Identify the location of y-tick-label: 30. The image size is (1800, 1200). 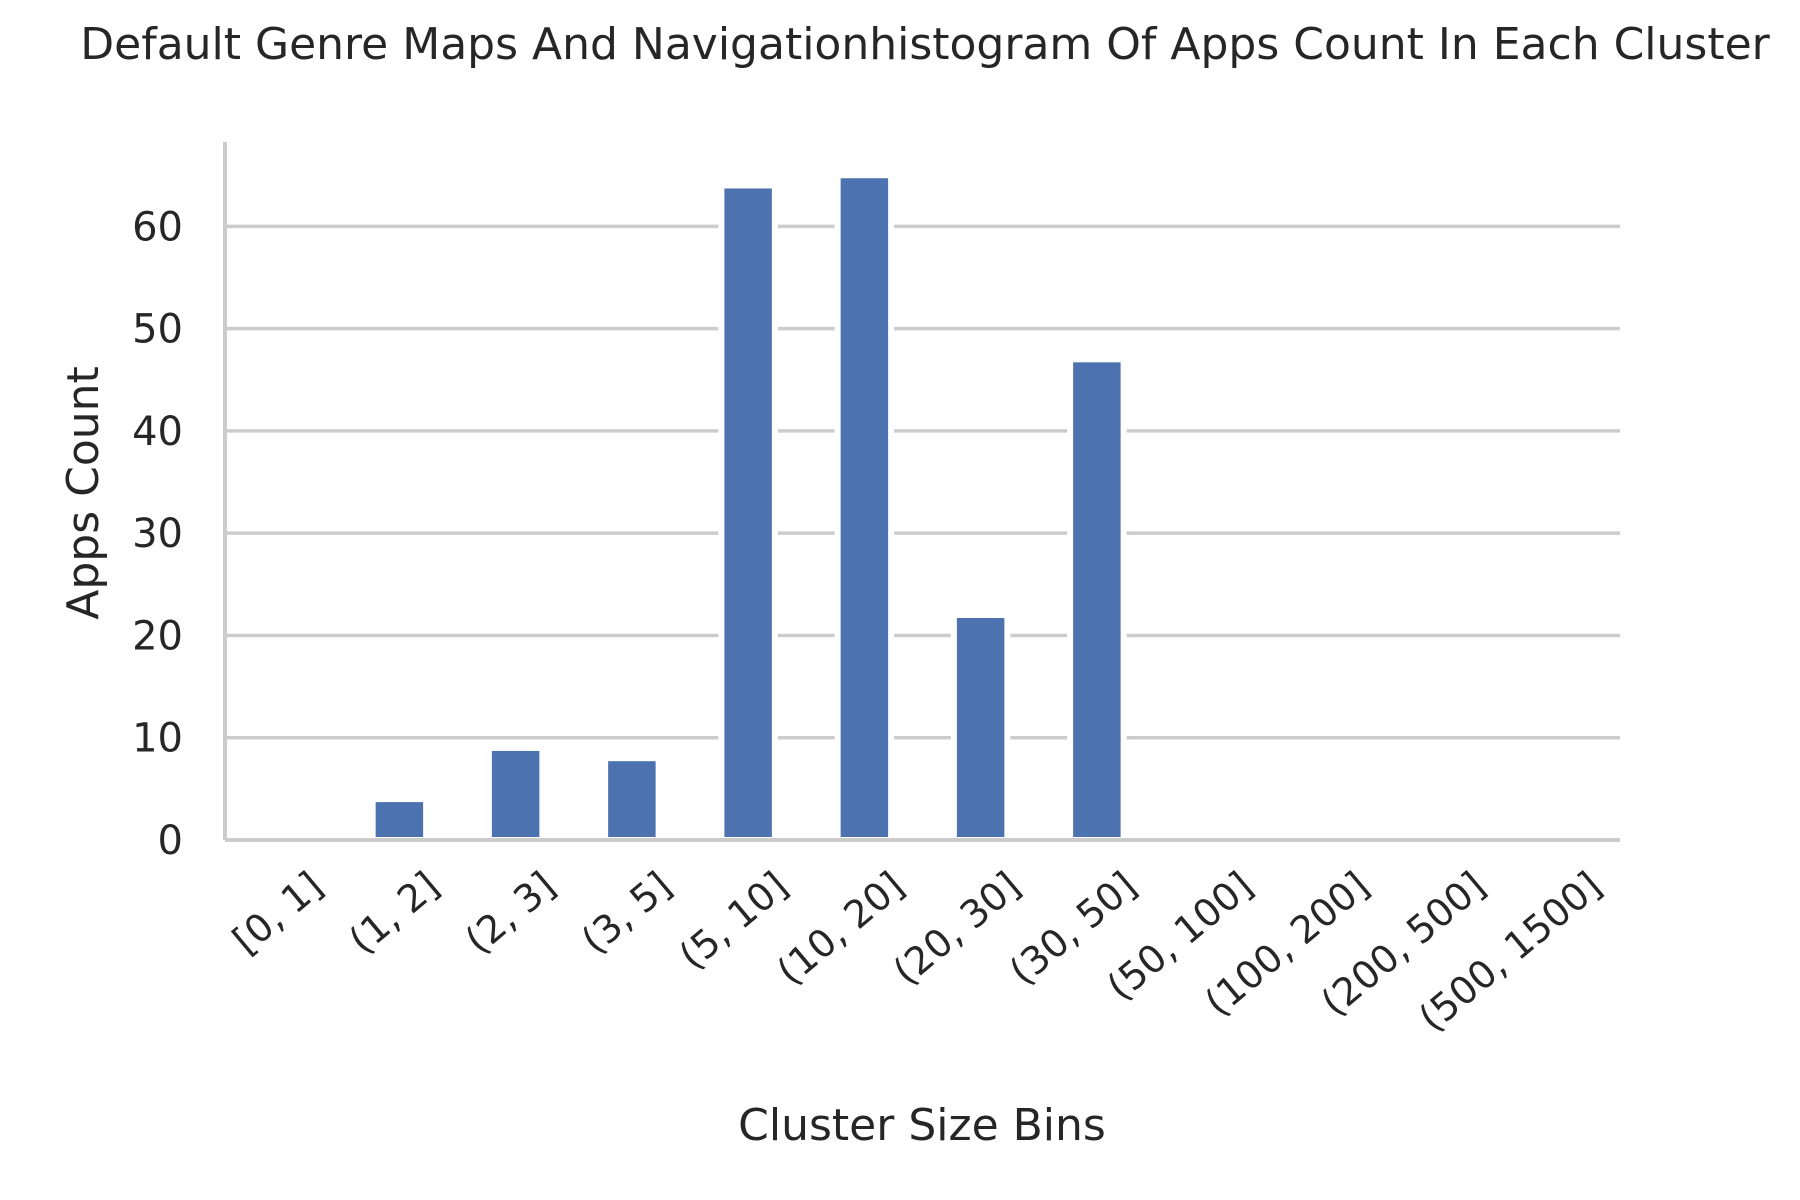
(157, 534).